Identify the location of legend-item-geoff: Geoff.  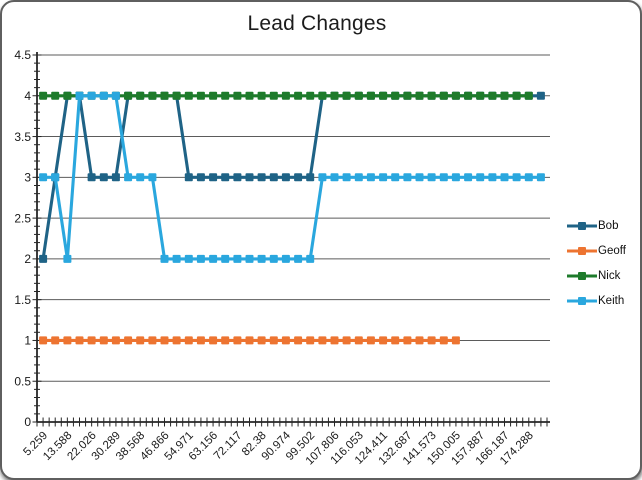
(596, 250).